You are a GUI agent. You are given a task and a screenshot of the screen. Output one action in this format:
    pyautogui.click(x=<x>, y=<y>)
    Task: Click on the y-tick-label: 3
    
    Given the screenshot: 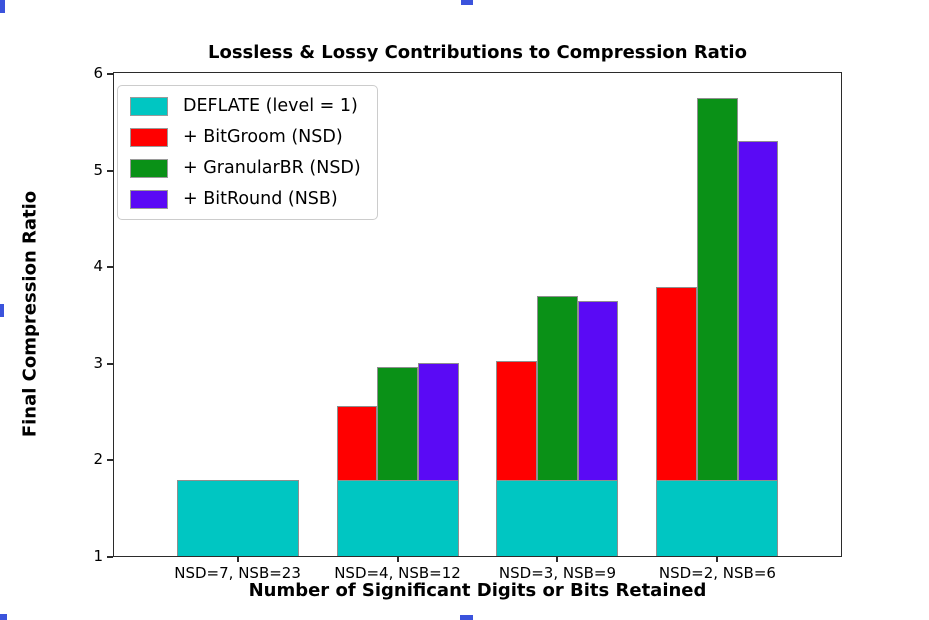 What is the action you would take?
    pyautogui.click(x=98, y=362)
    